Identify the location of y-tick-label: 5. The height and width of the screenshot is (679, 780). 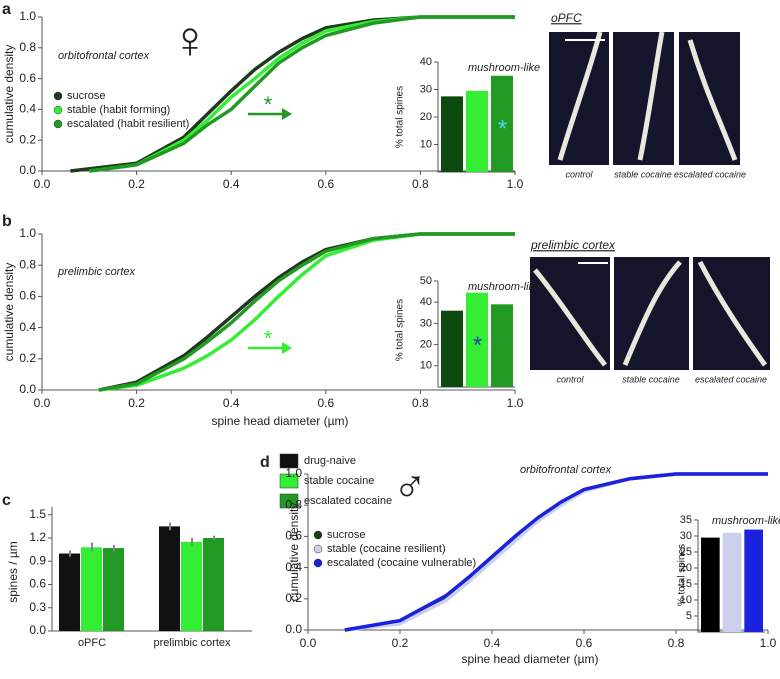
(689, 616).